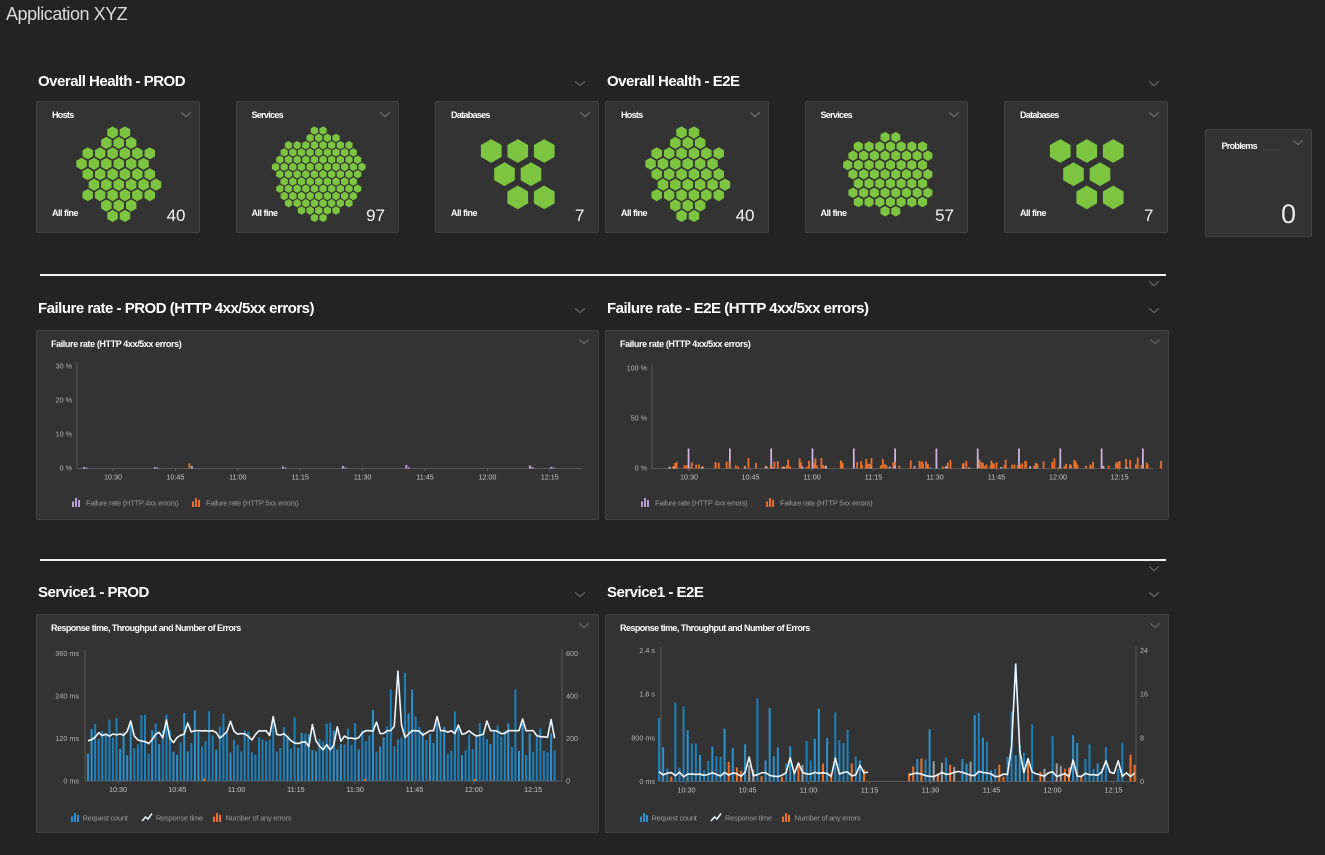 The image size is (1325, 855). What do you see at coordinates (572, 695) in the screenshot?
I see `svg-text: 400` at bounding box center [572, 695].